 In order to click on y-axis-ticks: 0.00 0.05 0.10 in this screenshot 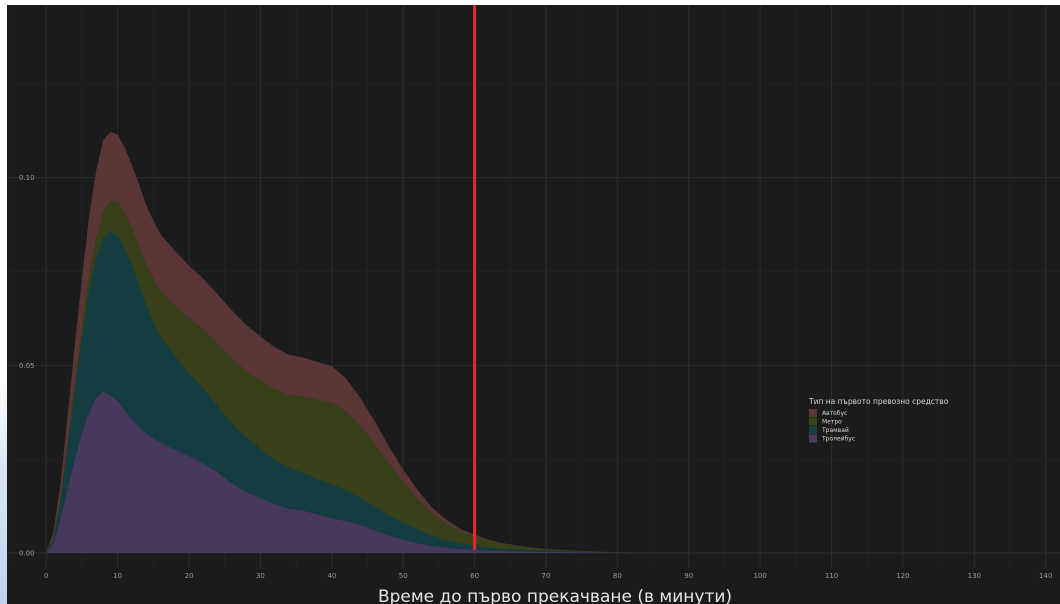, I will do `click(27, 365)`.